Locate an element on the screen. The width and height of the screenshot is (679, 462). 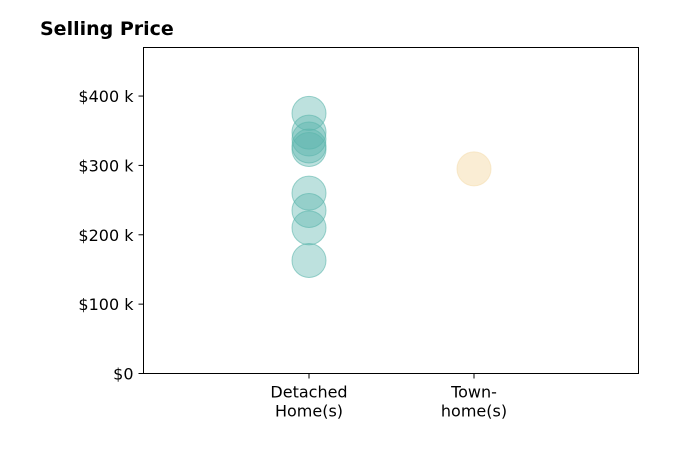
y-tick-label: $200 k is located at coordinates (106, 235).